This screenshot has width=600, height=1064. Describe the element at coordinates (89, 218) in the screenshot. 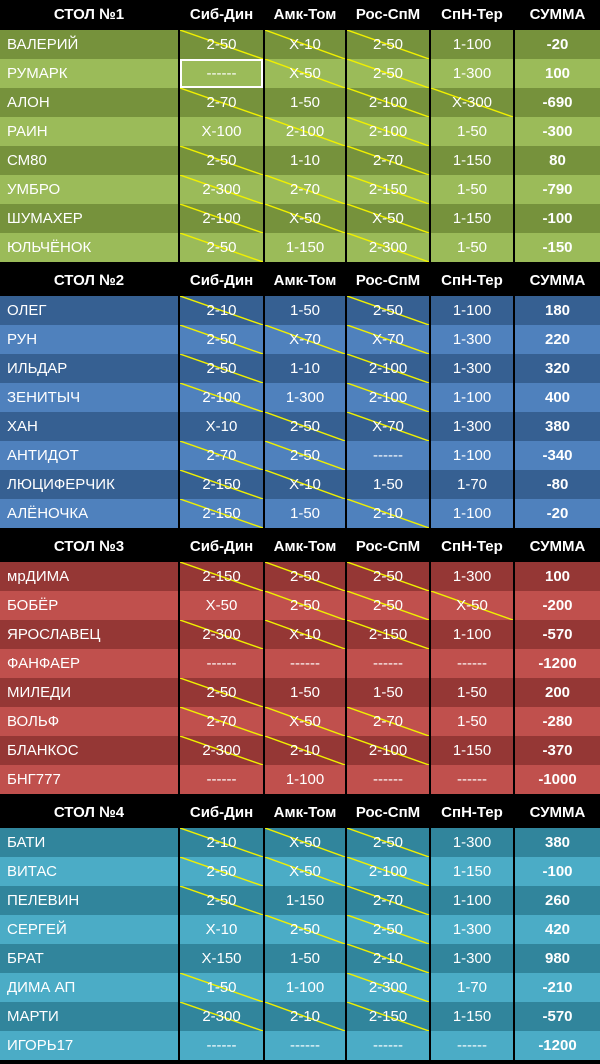

I see `player-name: ШУМАХЕР` at that location.